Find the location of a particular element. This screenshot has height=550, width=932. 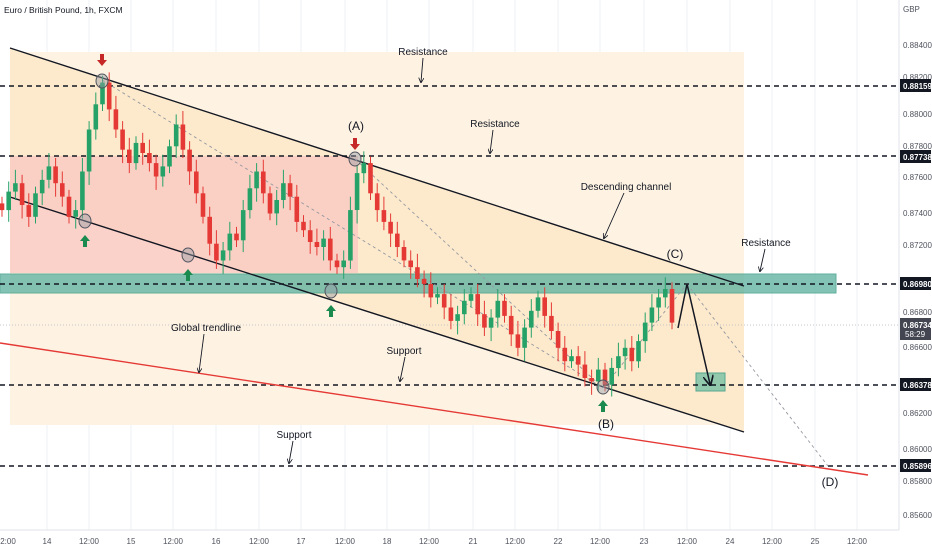

price-tick: 0.86600 is located at coordinates (917, 347).